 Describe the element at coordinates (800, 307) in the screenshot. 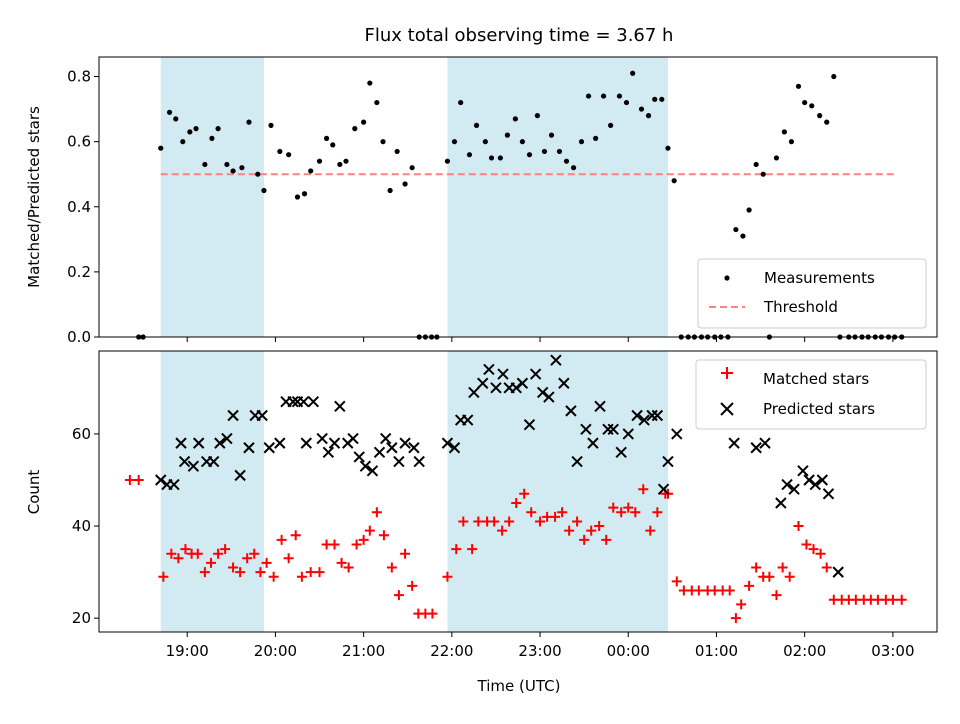

I see `legend-label-threshold: Threshold` at that location.